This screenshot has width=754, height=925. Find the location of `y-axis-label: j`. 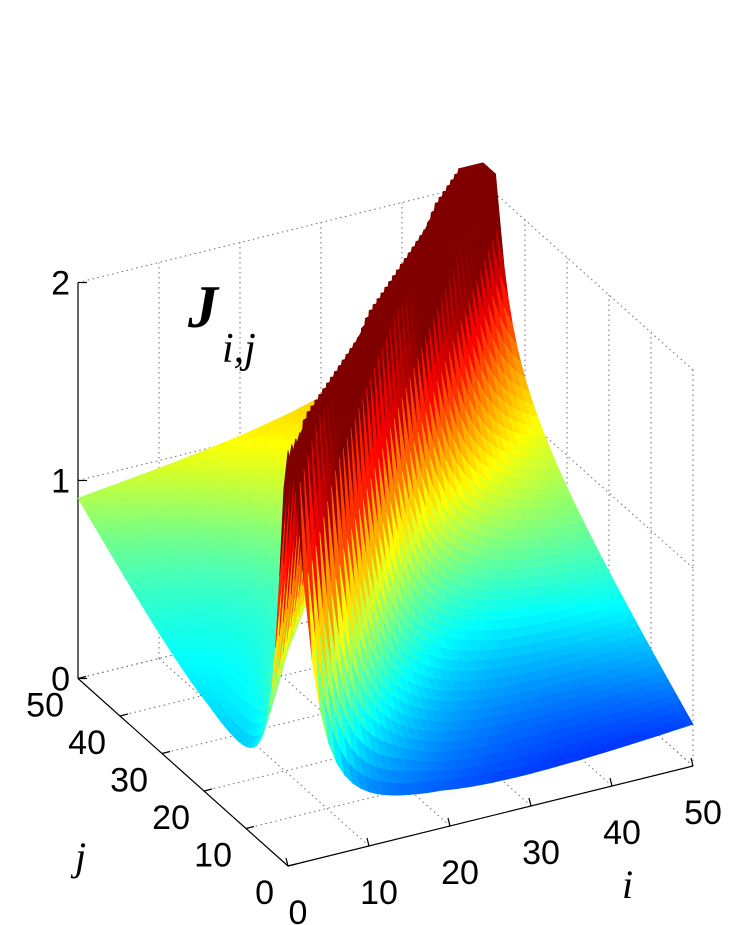

y-axis-label: j is located at coordinates (78, 856).